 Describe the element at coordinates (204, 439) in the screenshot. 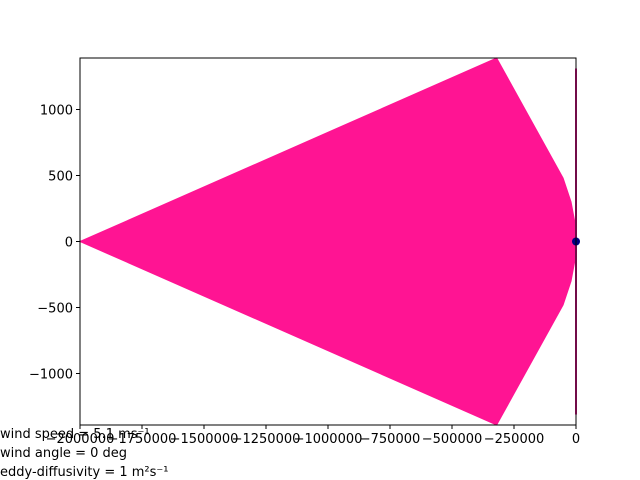

I see `x-tick-label: −1500000` at that location.